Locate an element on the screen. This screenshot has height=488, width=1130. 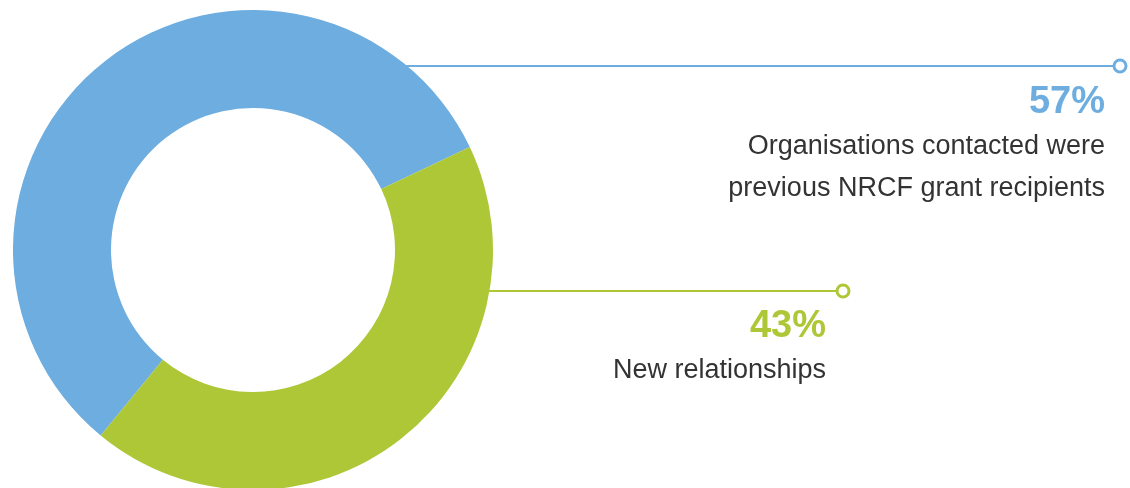
slice-label: Organisations contacted were previous NRCF grant recipients is located at coordinates (916, 166).